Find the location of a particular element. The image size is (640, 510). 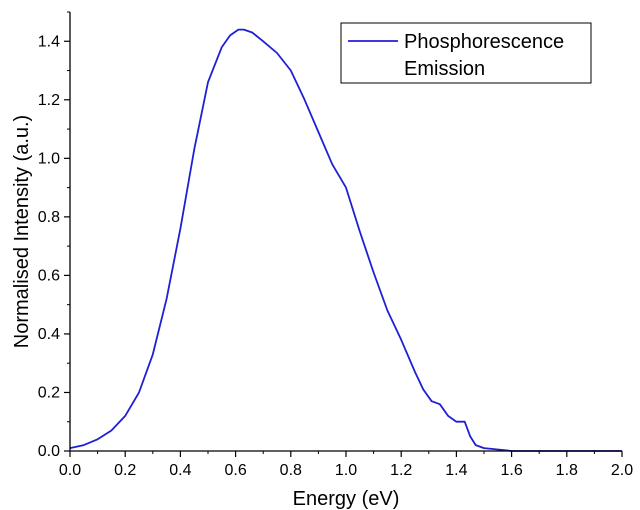

x-tick-label: 0.8 is located at coordinates (291, 470).